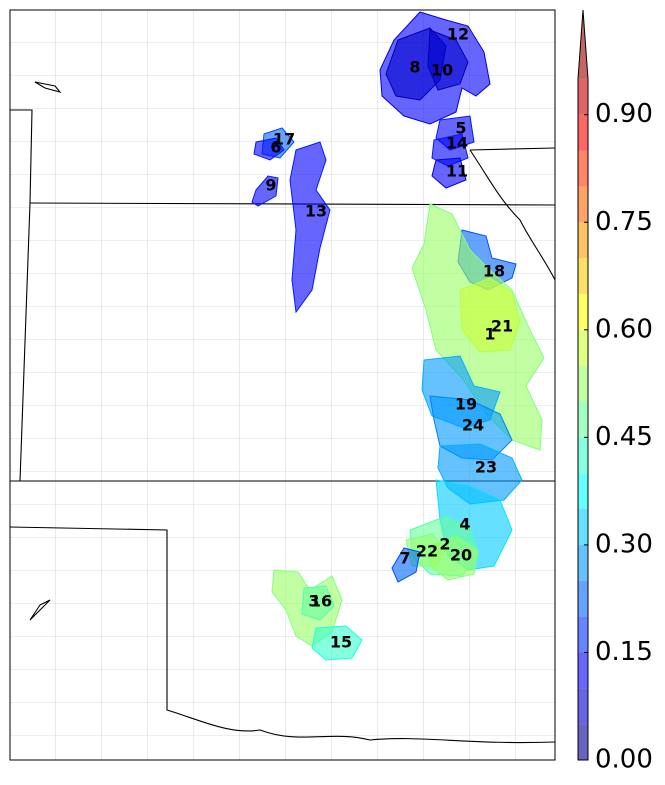  I want to click on colorbar-tick-label: 0.30, so click(624, 544).